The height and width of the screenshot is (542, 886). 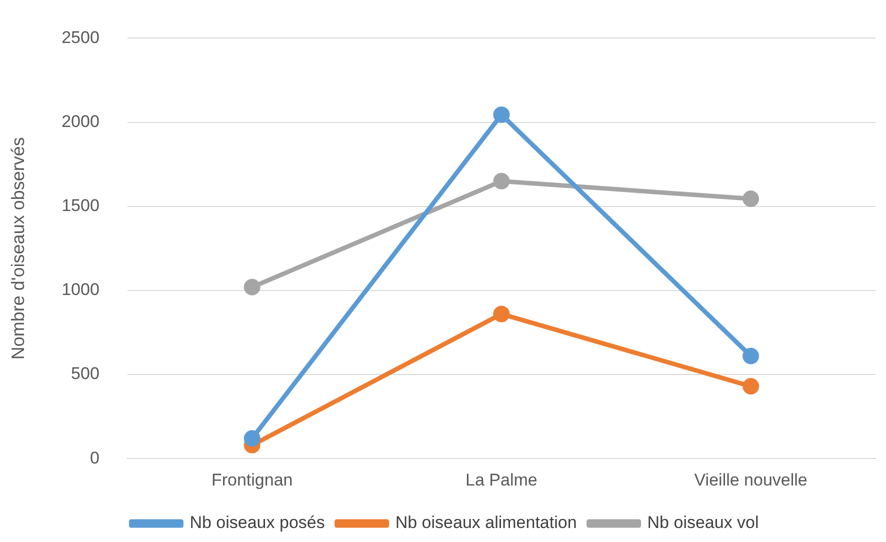 I want to click on legend-label: Nb oiseaux alimentation, so click(x=486, y=522).